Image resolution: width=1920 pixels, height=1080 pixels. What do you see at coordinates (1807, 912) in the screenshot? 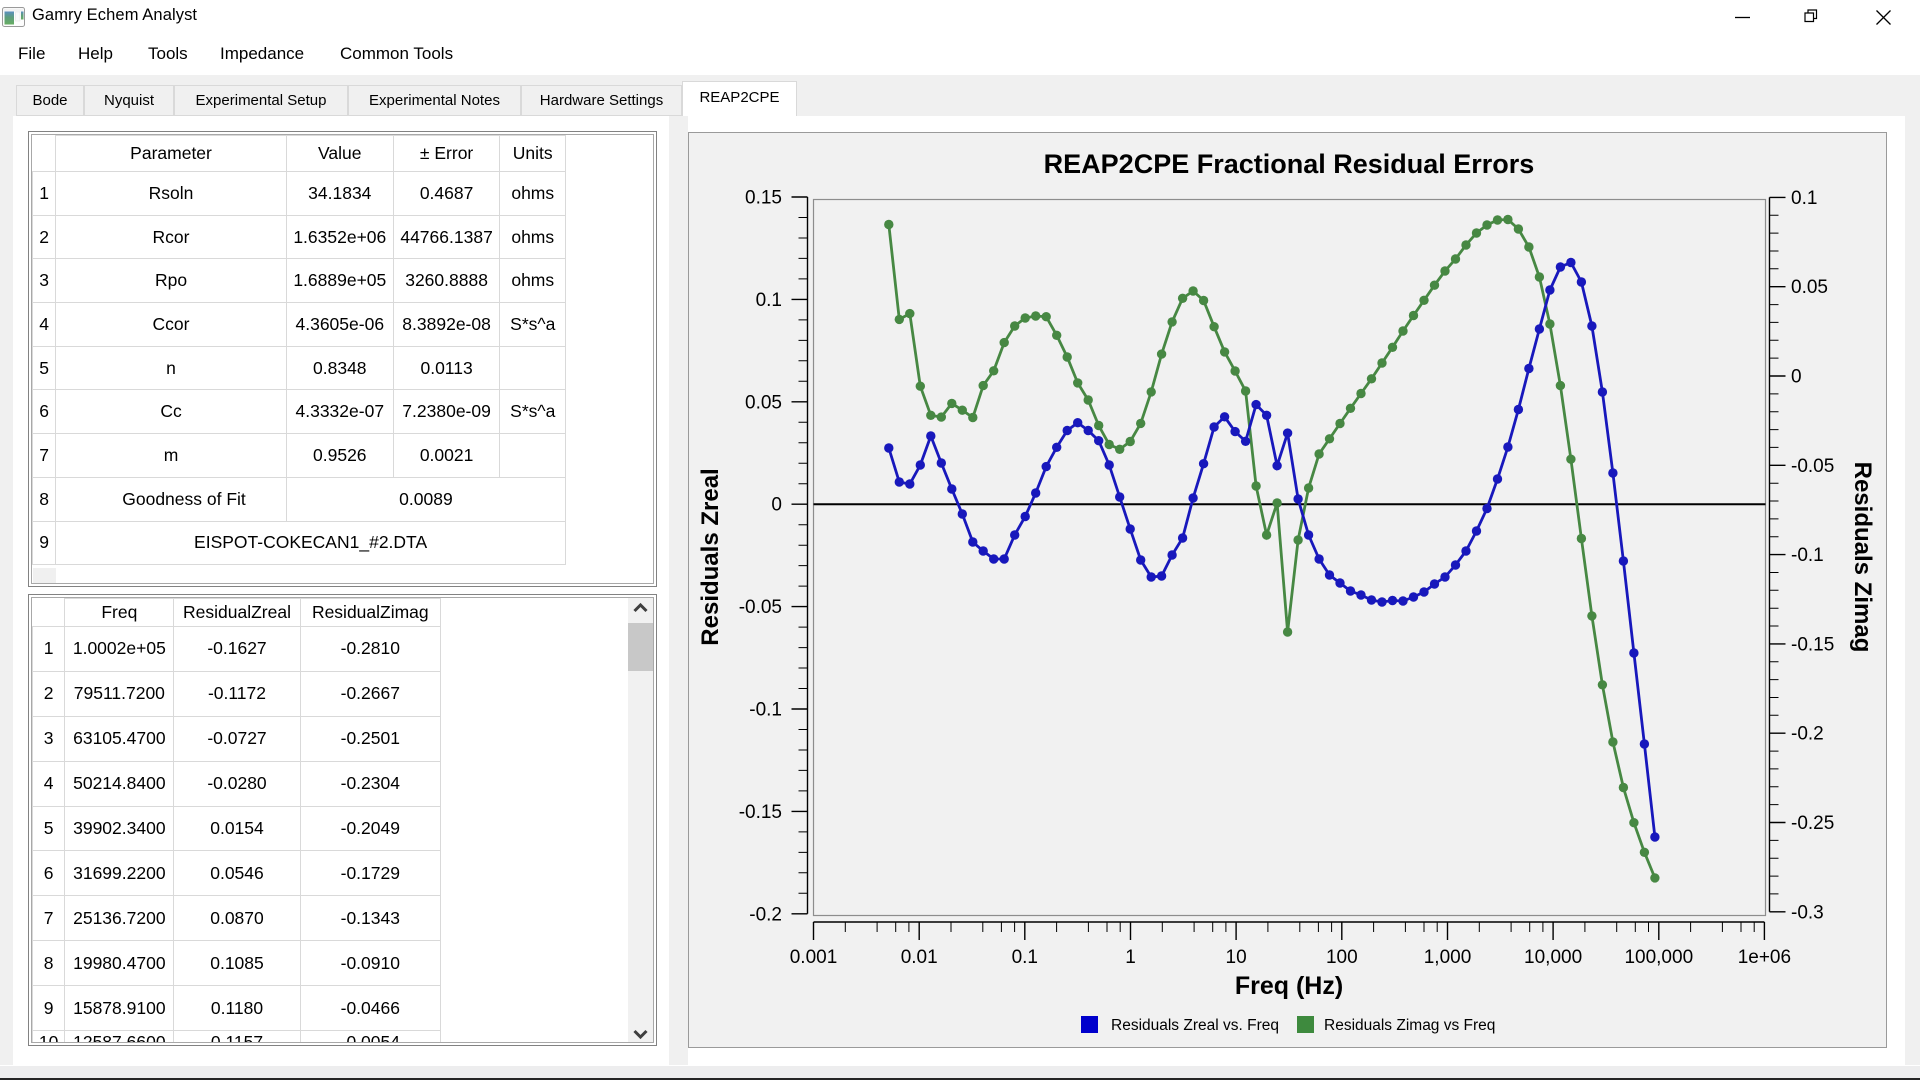
I see `svg-text: -0.3` at bounding box center [1807, 912].